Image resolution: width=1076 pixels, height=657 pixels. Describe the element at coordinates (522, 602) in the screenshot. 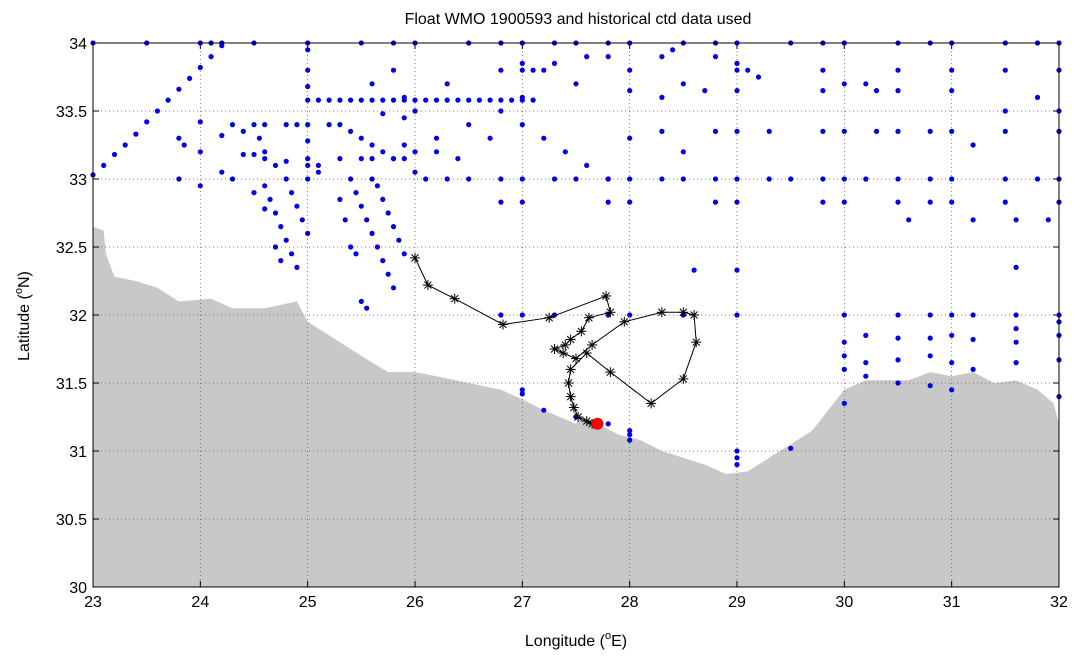

I see `x-tick-label: 27` at that location.